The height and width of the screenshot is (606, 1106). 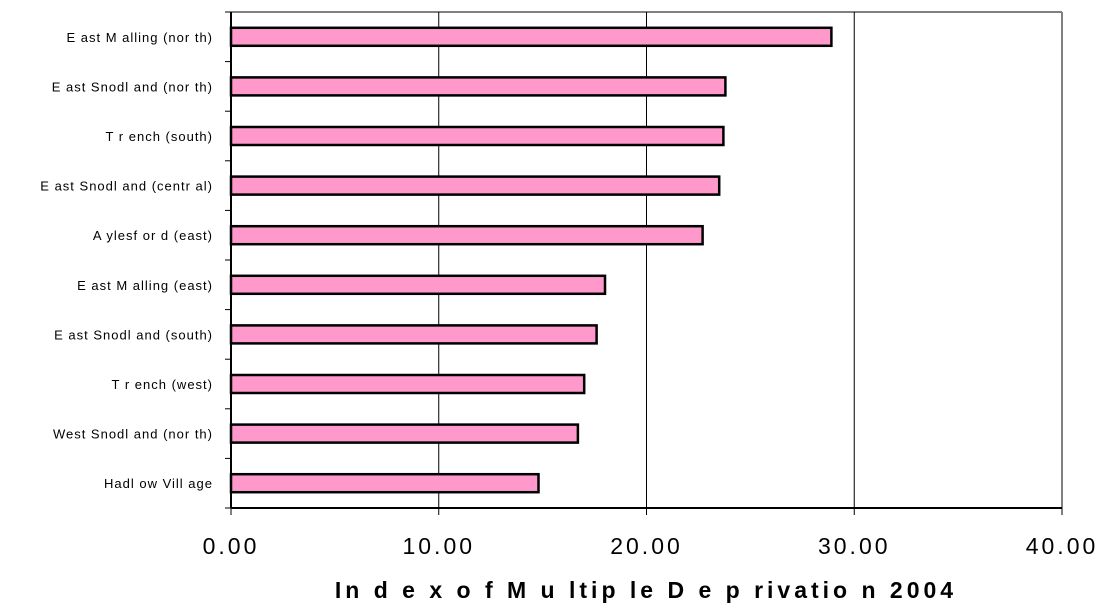 What do you see at coordinates (133, 334) in the screenshot?
I see `category-label: E ast Snodl and (south)` at bounding box center [133, 334].